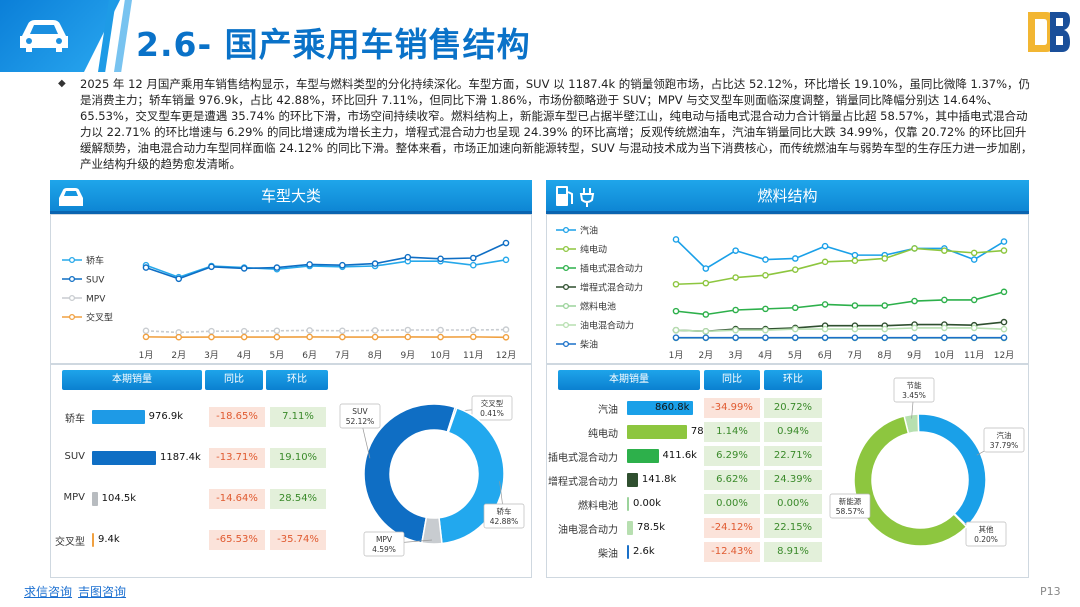 The width and height of the screenshot is (1080, 607). What do you see at coordinates (132, 380) in the screenshot?
I see `col-header-current: 本期销量` at bounding box center [132, 380].